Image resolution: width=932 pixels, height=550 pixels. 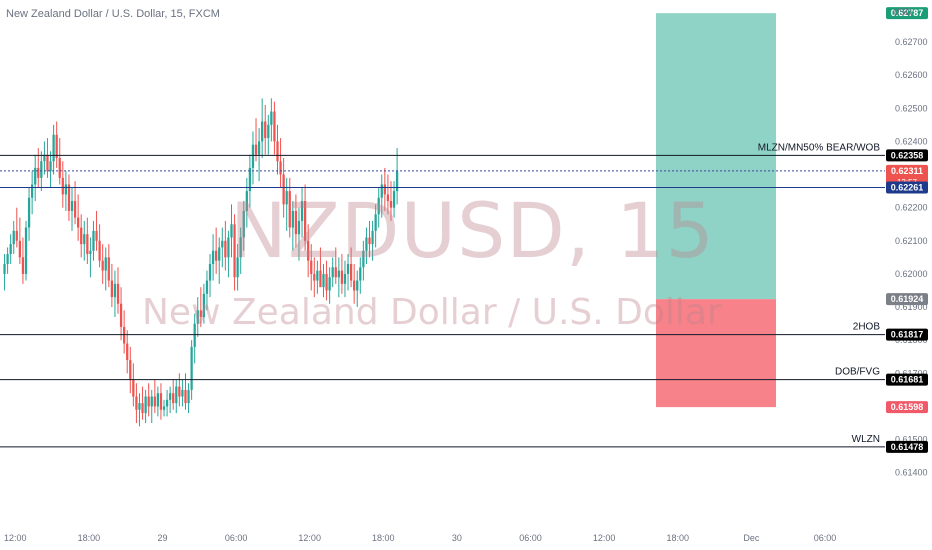 I want to click on price-tag-label: 0.61681, so click(x=907, y=380).